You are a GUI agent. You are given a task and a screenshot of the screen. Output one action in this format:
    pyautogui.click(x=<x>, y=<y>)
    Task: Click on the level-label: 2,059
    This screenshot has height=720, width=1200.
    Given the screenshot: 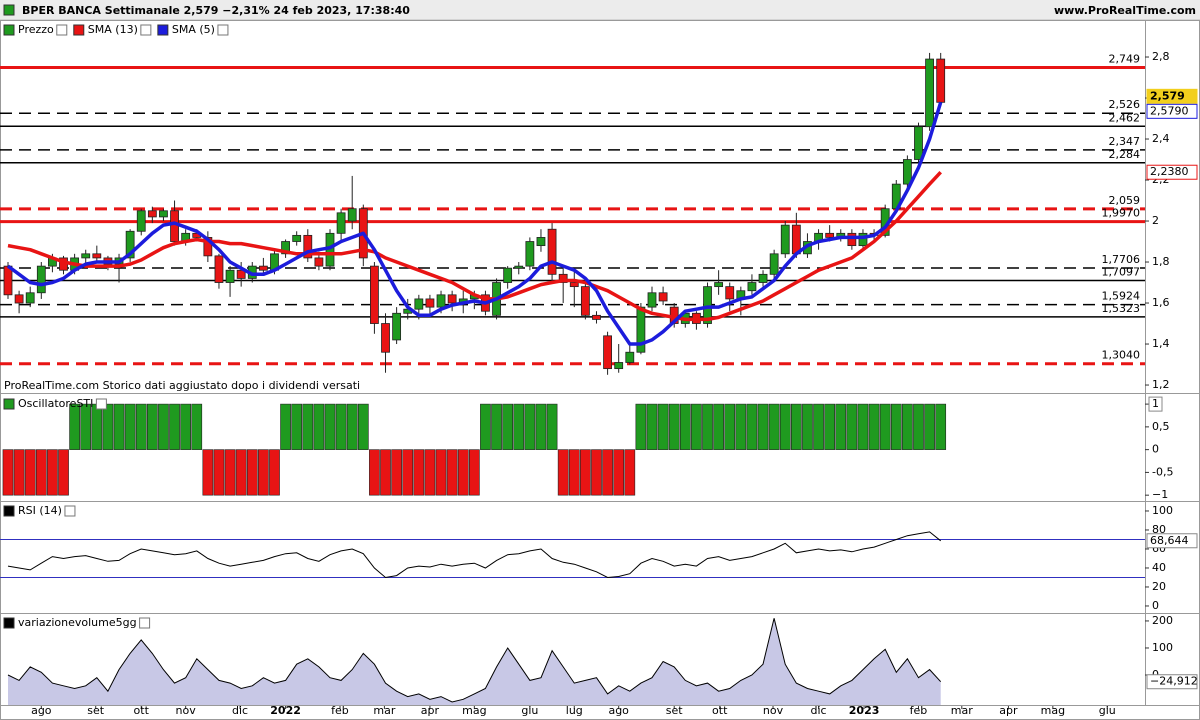 What is the action you would take?
    pyautogui.click(x=1125, y=200)
    